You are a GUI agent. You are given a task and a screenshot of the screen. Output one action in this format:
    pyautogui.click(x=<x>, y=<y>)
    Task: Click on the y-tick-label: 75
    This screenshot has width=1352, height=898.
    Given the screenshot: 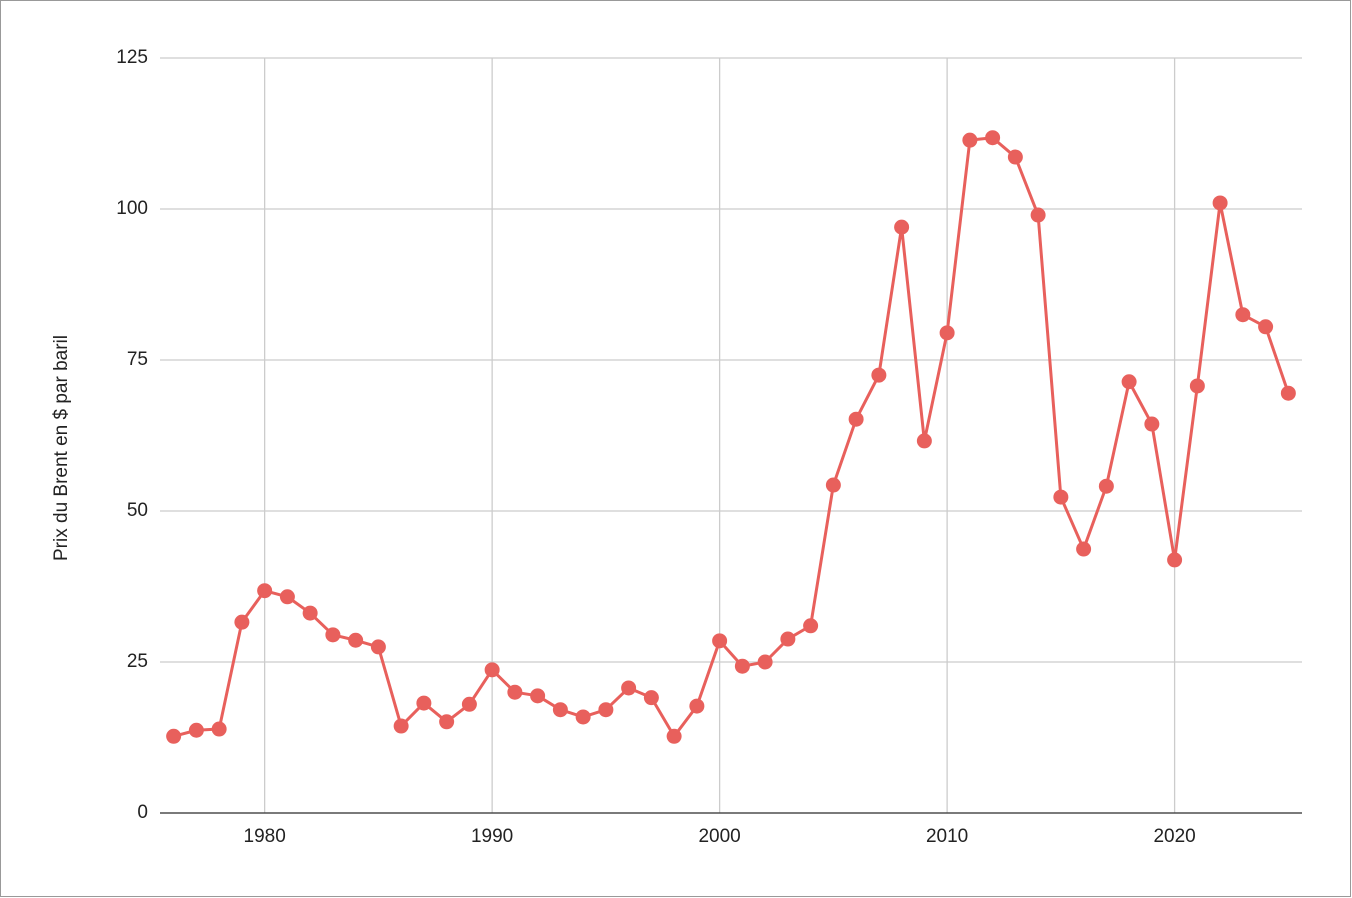 What is the action you would take?
    pyautogui.click(x=137, y=359)
    